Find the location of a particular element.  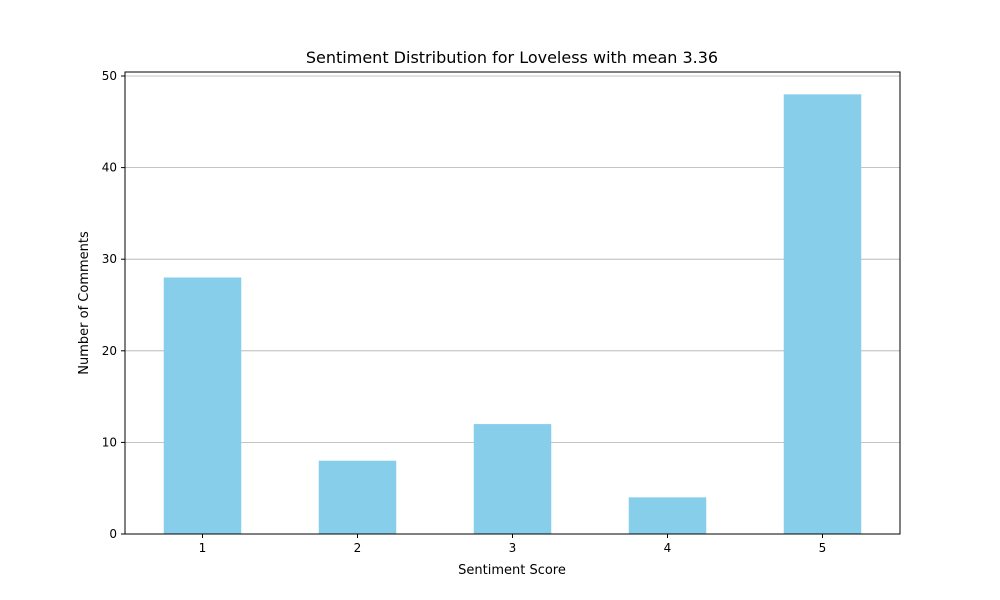

x-tick-label: 4 is located at coordinates (668, 548).